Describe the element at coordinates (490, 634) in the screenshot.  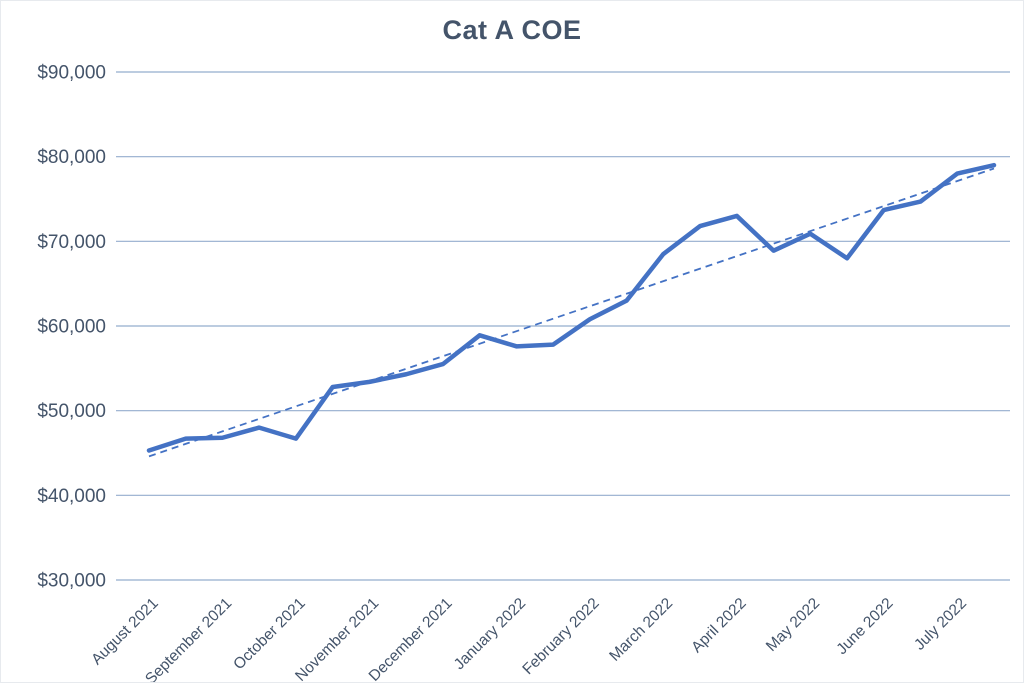
I see `x-tick-label: January 2022` at that location.